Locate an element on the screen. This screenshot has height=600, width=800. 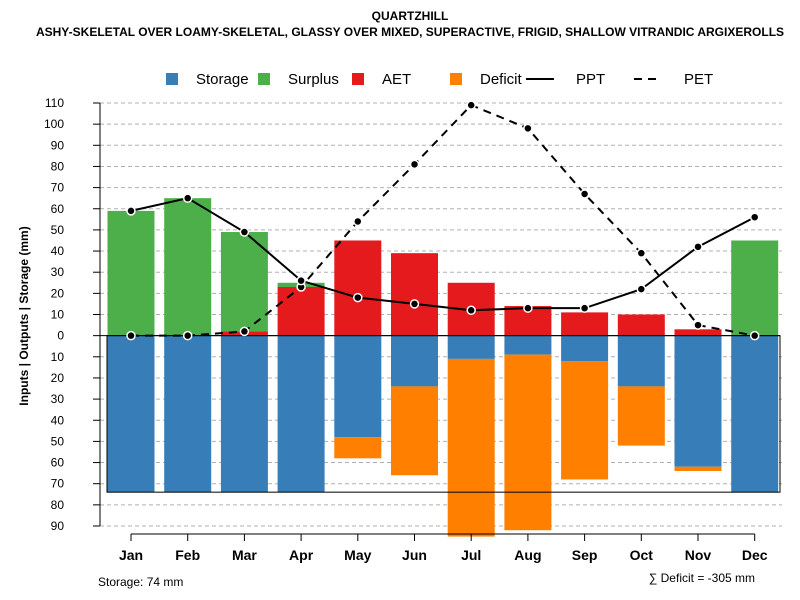
x-tick-label: Feb is located at coordinates (187, 555).